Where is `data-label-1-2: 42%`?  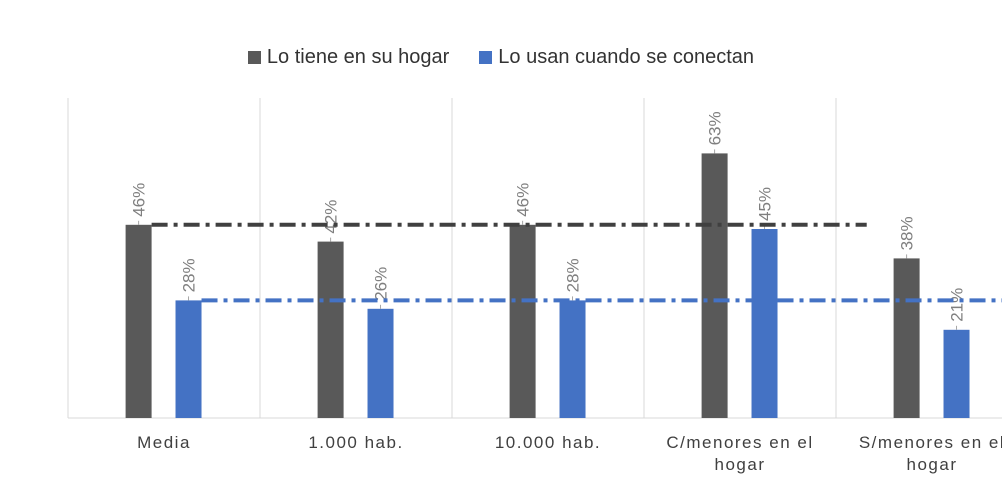
data-label-1-2: 42% is located at coordinates (331, 217).